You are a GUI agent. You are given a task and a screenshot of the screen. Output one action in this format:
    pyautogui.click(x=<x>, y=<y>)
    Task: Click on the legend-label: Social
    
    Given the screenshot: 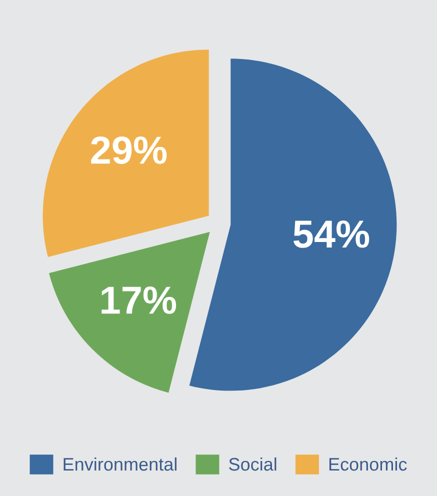 What is the action you would take?
    pyautogui.click(x=252, y=464)
    